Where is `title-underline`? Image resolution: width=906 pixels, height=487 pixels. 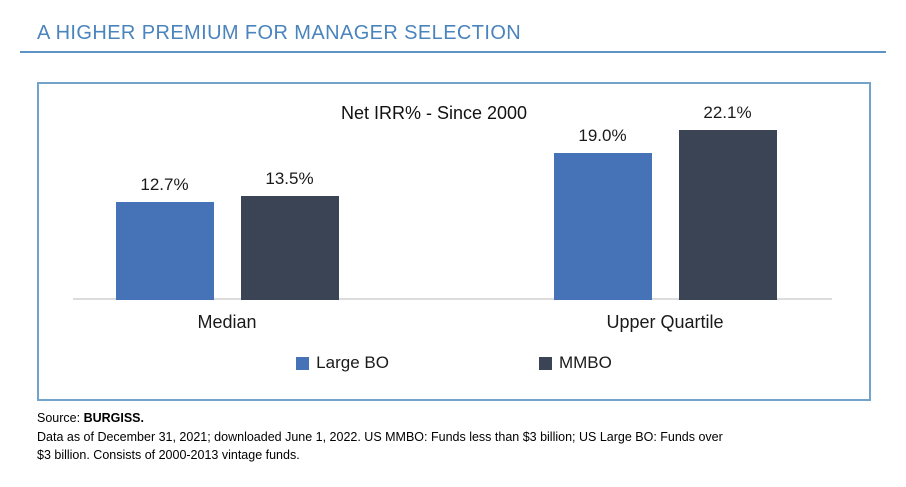
title-underline is located at coordinates (453, 52).